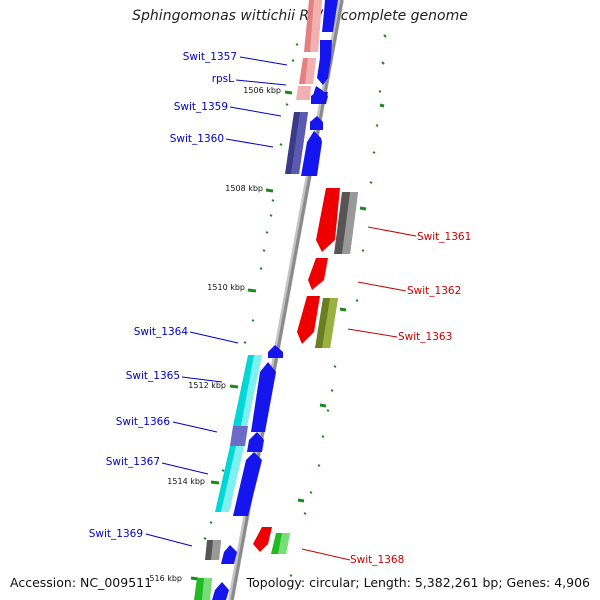  What do you see at coordinates (81, 582) in the screenshot?
I see `accession-label: Accession: NC_009511` at bounding box center [81, 582].